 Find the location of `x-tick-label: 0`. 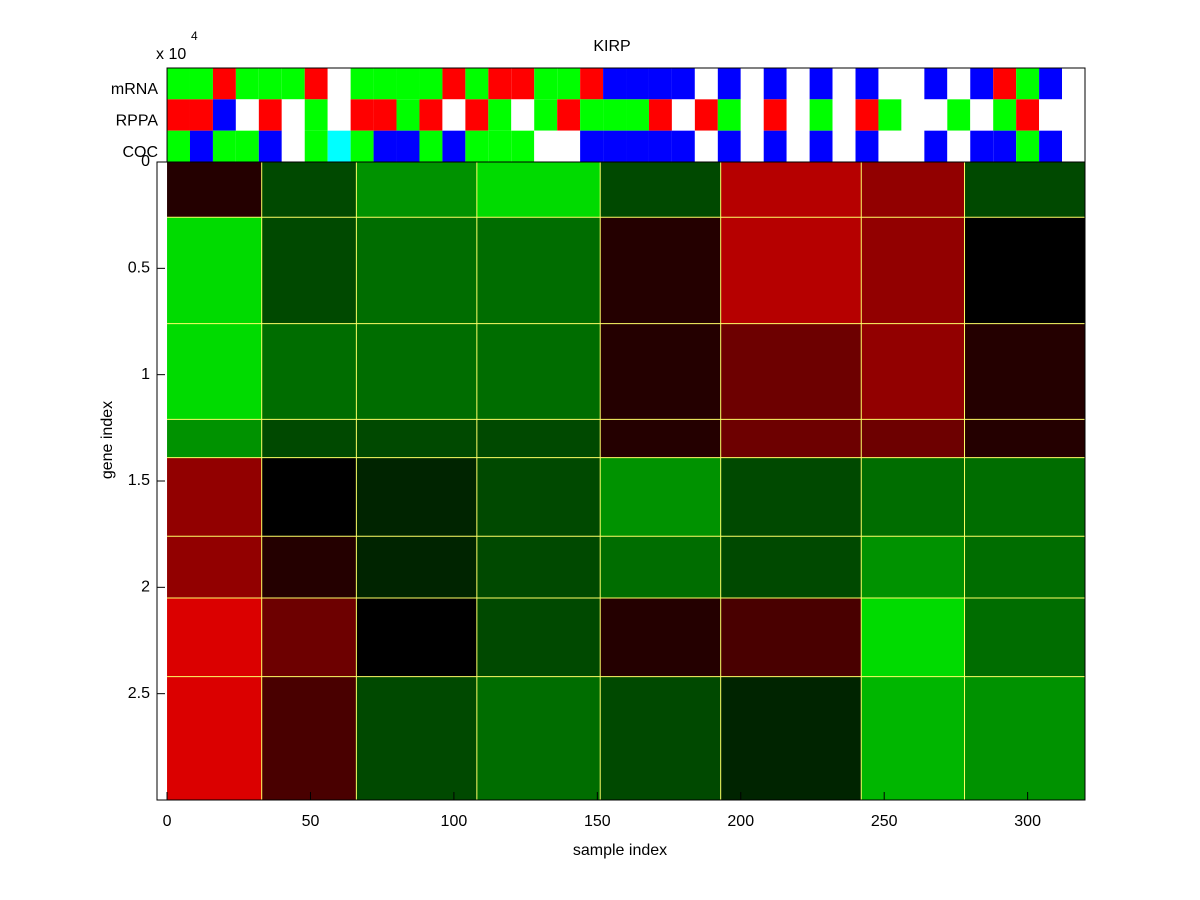

x-tick-label: 0 is located at coordinates (167, 821).